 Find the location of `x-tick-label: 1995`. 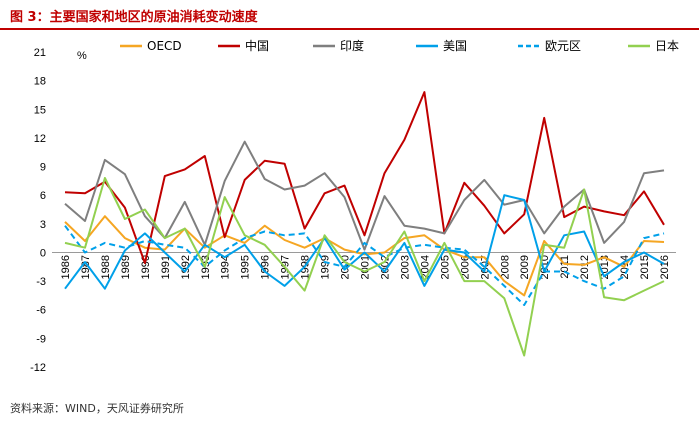

x-tick-label: 1995 is located at coordinates (246, 267).